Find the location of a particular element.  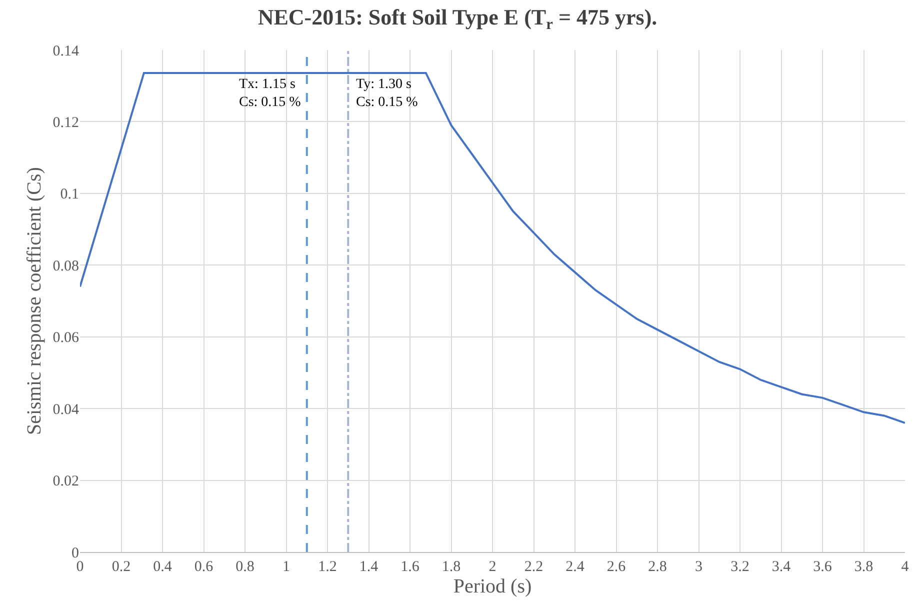

x-tick-label: 2.6 is located at coordinates (616, 567).